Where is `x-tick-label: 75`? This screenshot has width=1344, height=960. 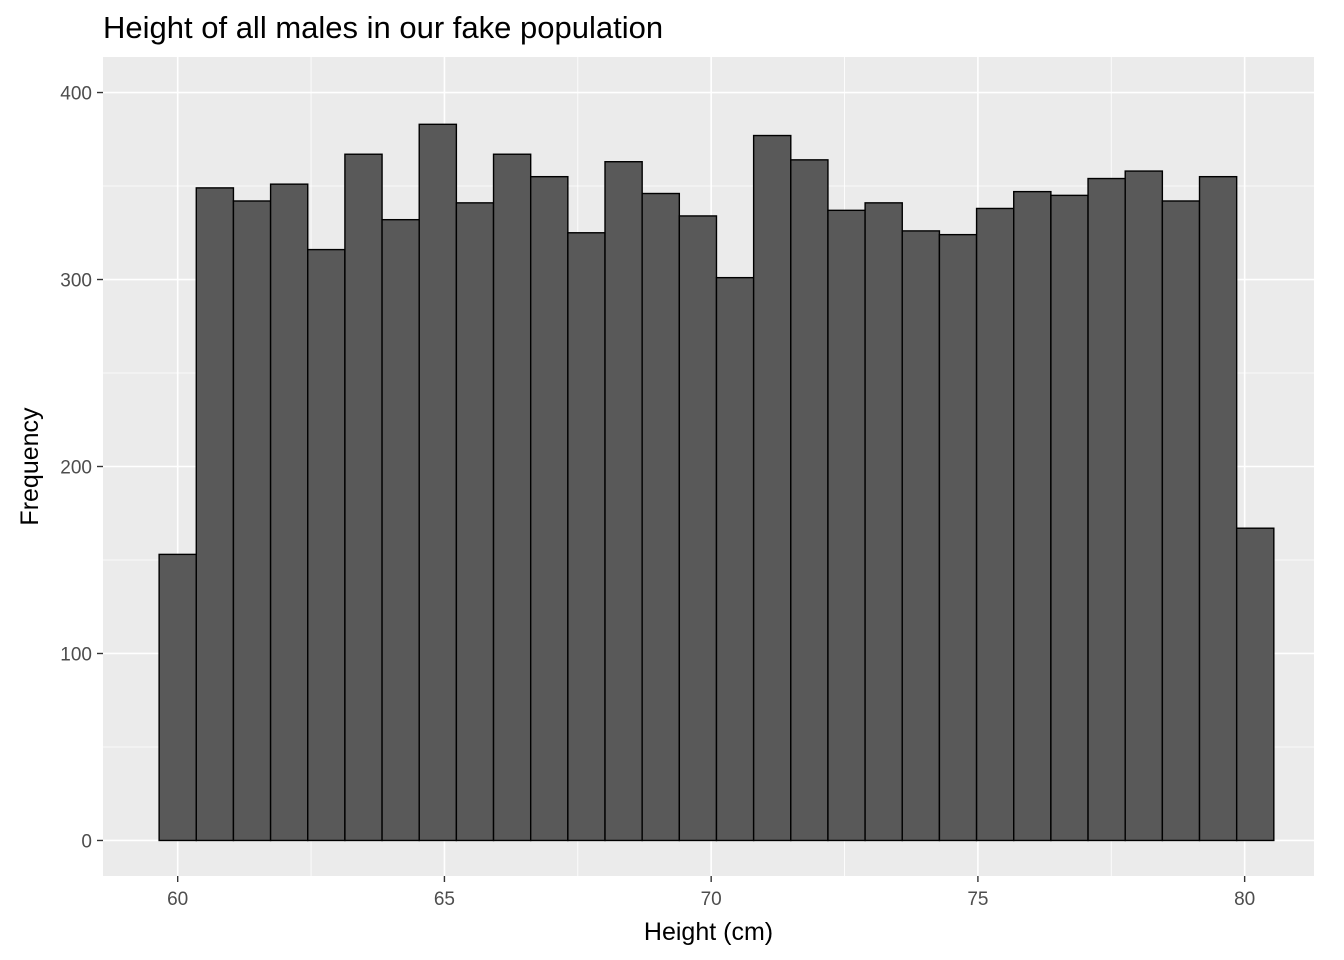
x-tick-label: 75 is located at coordinates (977, 899).